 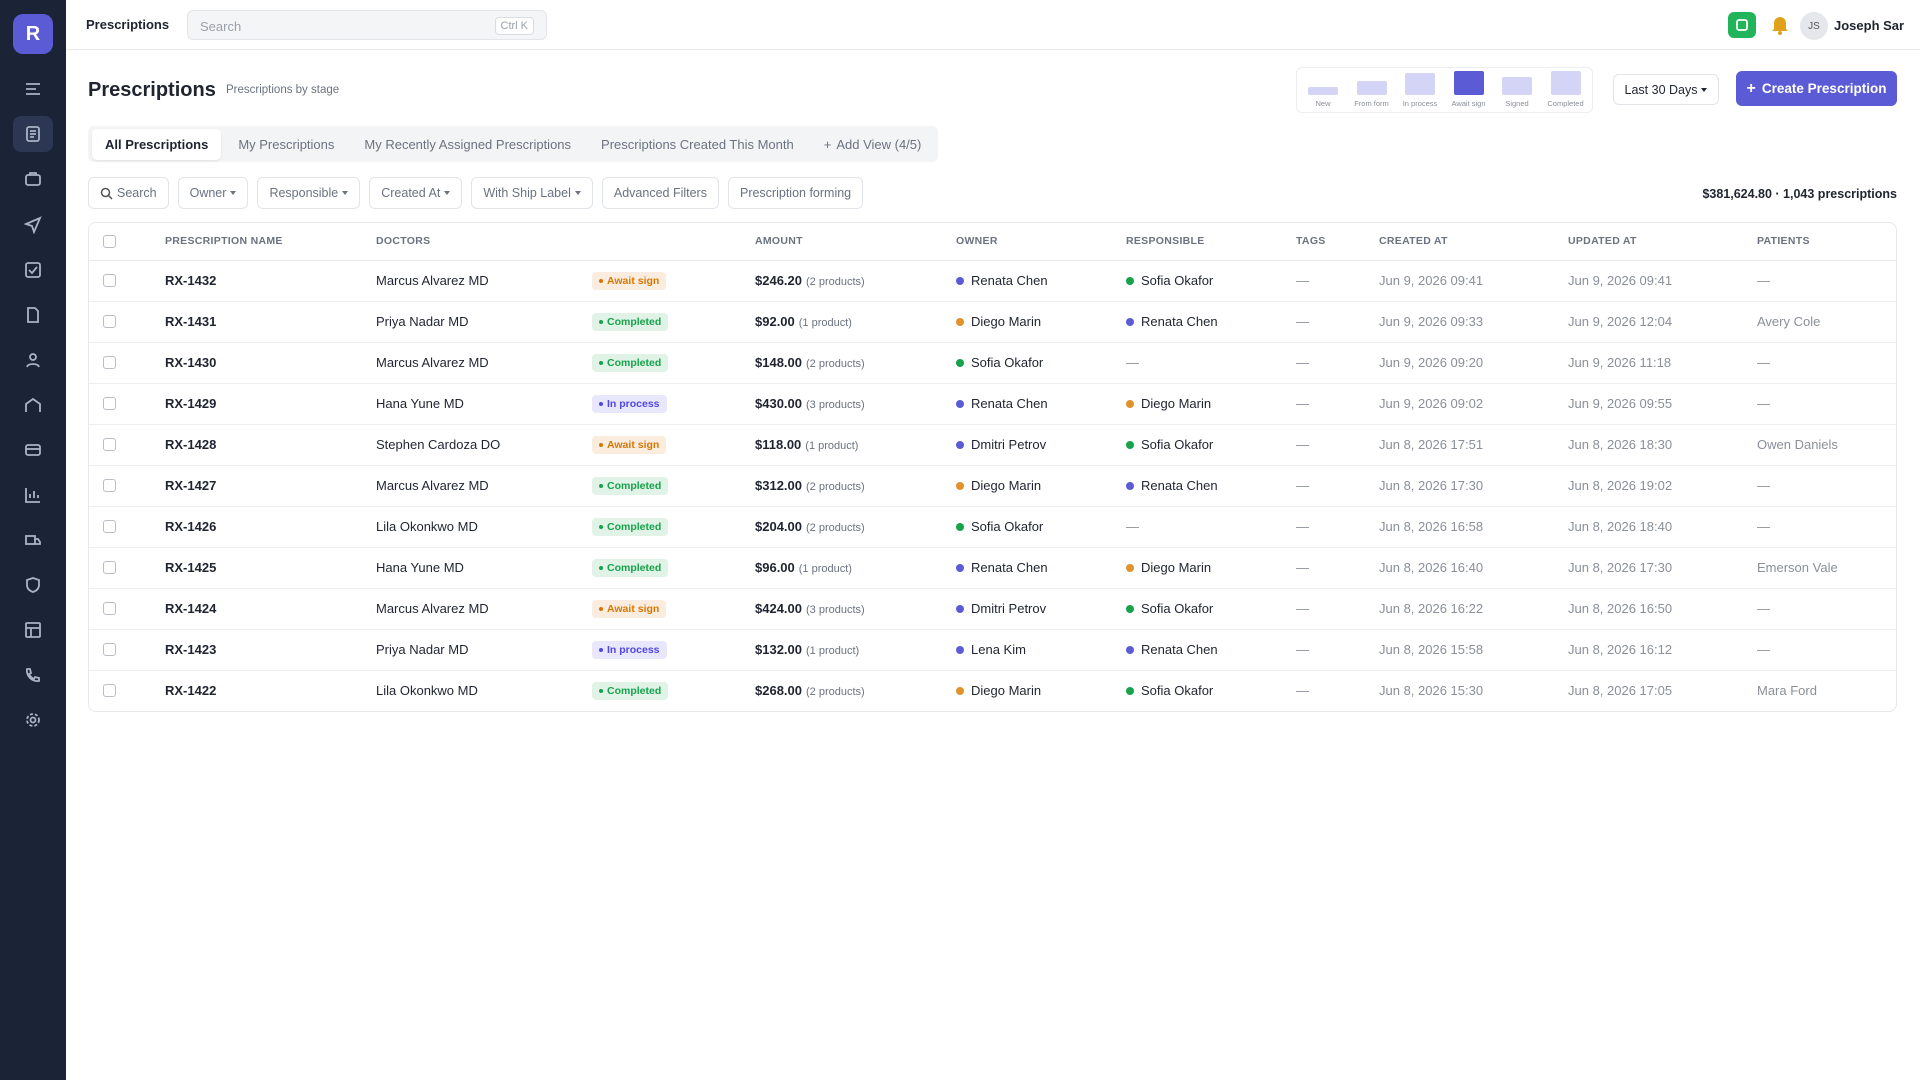 I want to click on person-name: Renata Chen, so click(x=1009, y=280).